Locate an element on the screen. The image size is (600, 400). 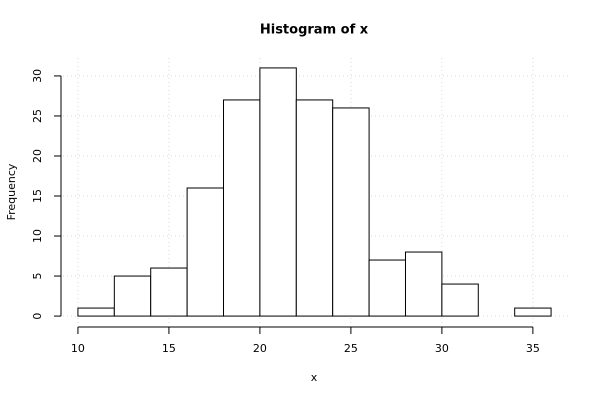
x-tick-label: 25 is located at coordinates (351, 348).